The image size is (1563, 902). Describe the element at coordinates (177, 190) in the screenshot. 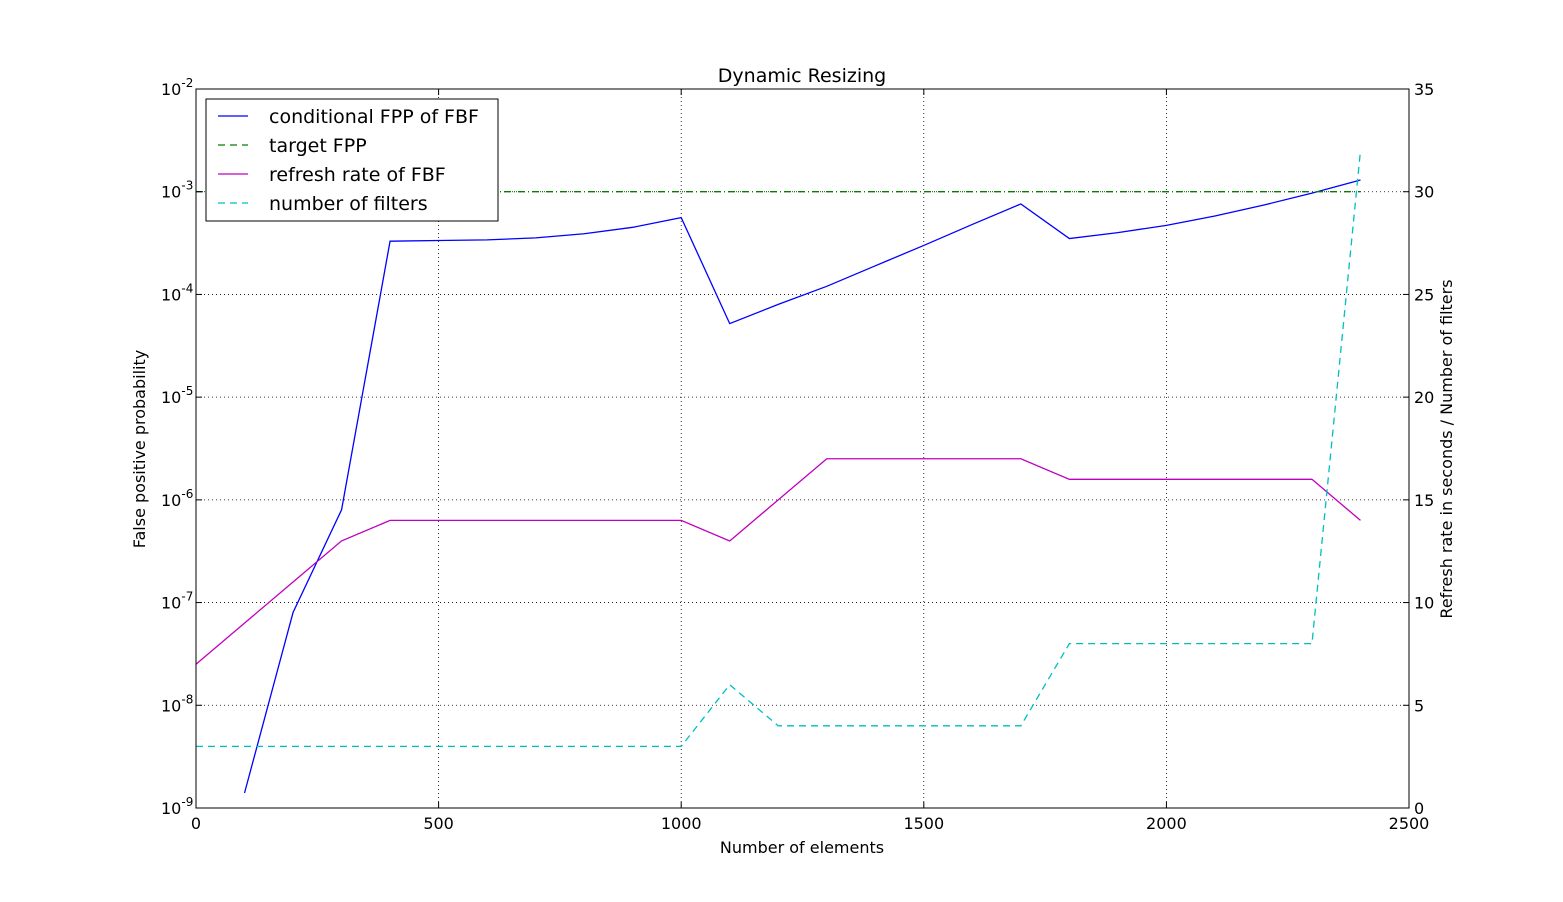

I see `y-left-tick-label: 10⁻³` at that location.